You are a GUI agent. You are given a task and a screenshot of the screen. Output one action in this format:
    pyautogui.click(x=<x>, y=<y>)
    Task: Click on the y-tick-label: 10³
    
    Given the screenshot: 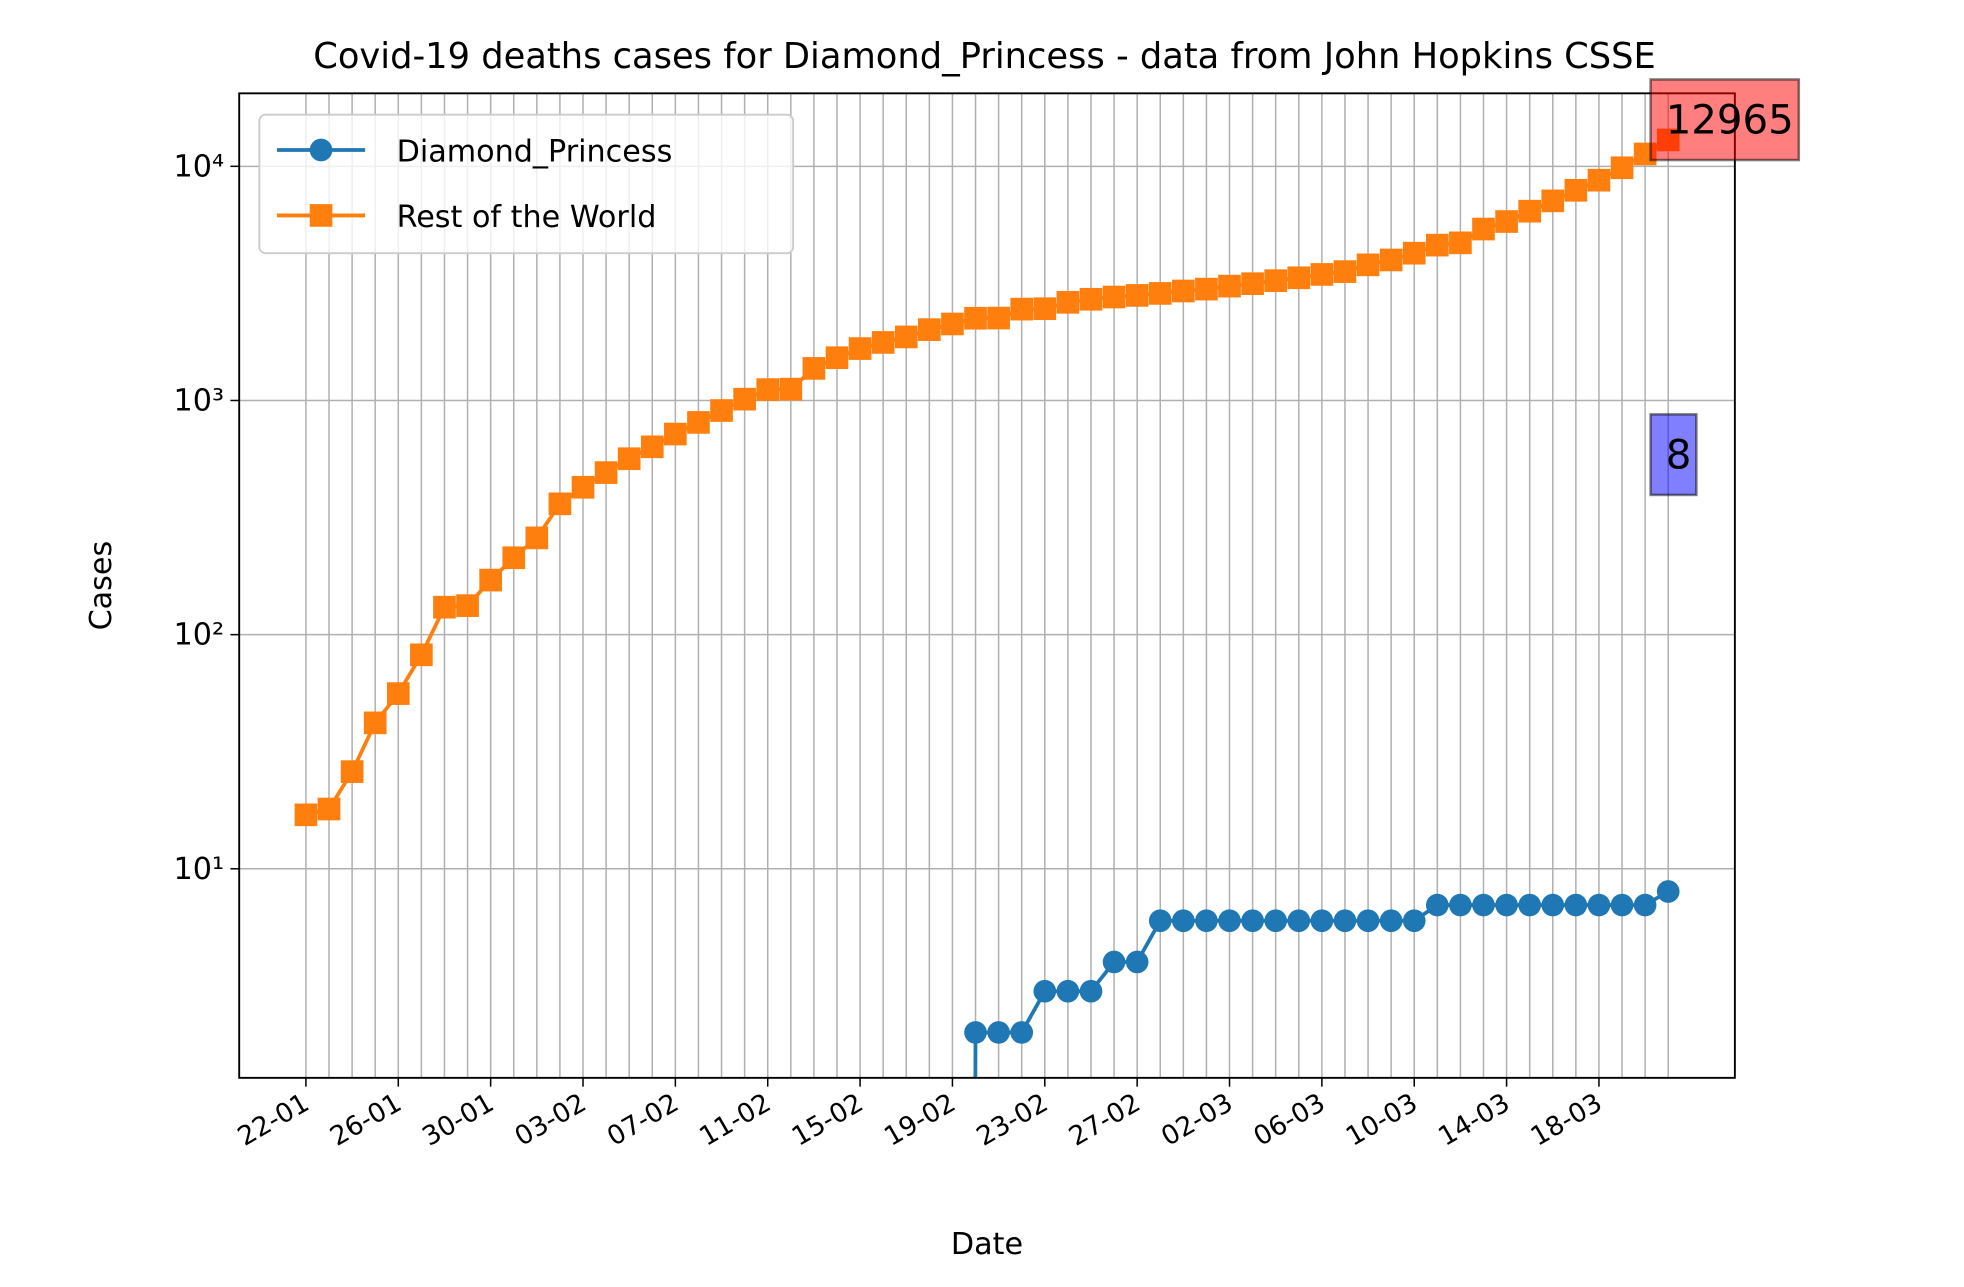 What is the action you would take?
    pyautogui.click(x=199, y=401)
    